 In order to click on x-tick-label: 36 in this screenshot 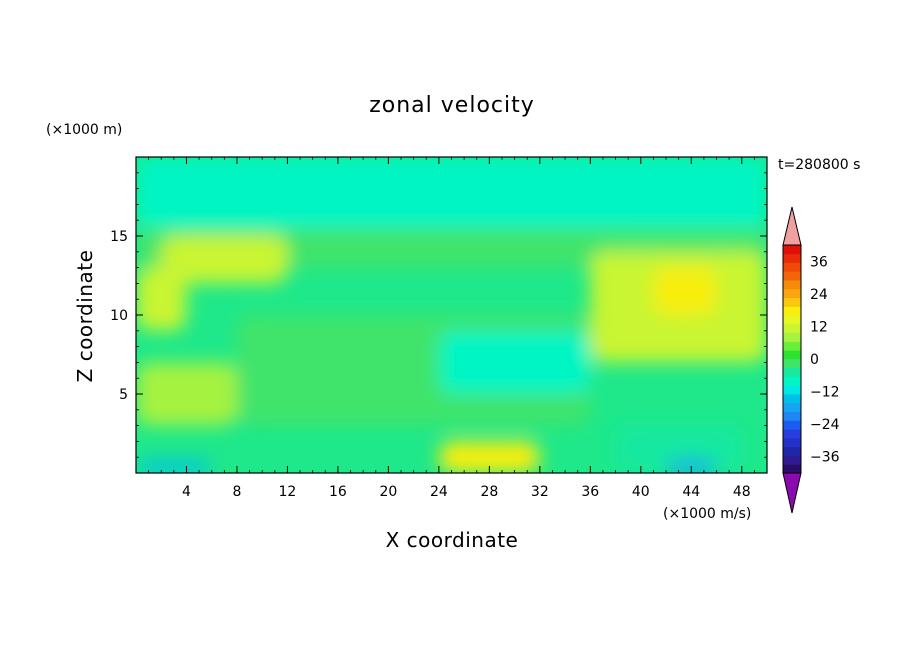, I will do `click(590, 492)`.